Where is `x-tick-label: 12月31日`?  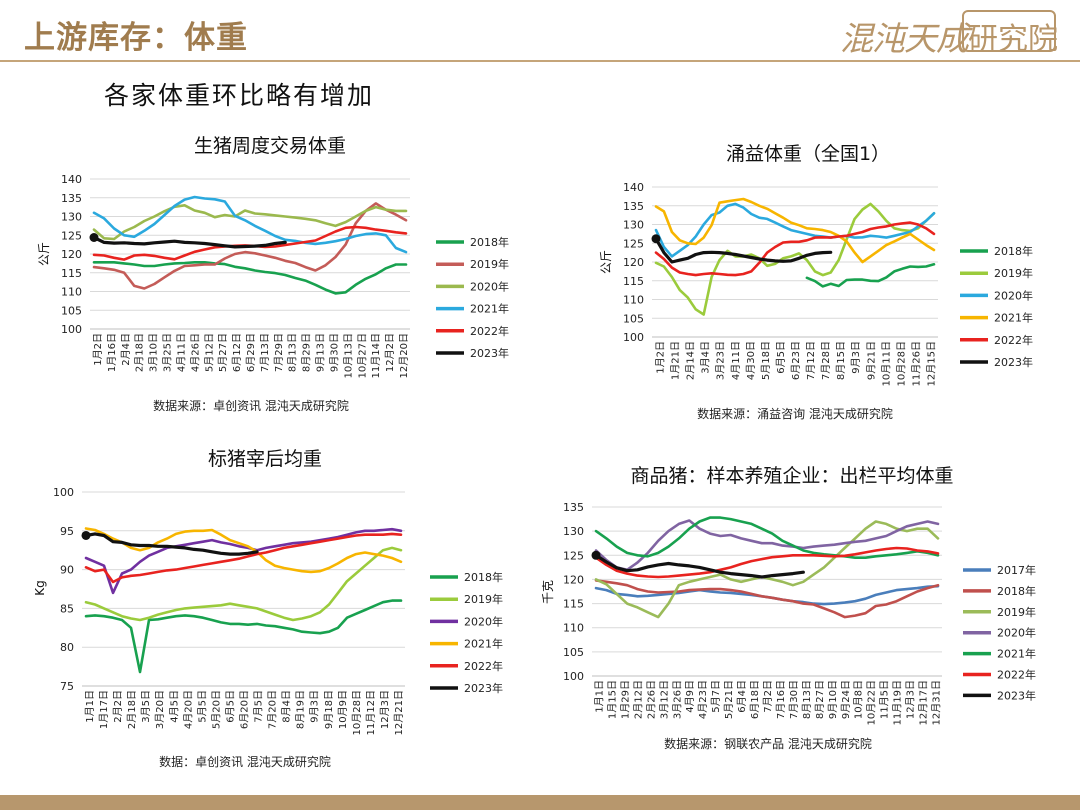 x-tick-label: 12月31日 is located at coordinates (937, 702).